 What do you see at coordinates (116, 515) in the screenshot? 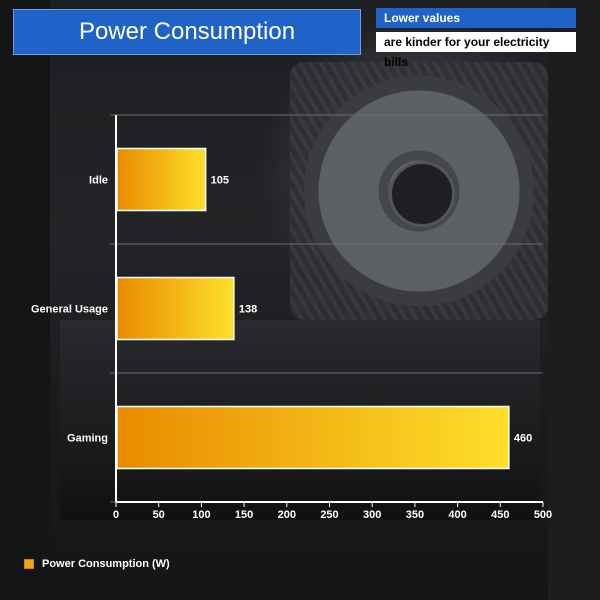
I see `x-tick-label: 0` at bounding box center [116, 515].